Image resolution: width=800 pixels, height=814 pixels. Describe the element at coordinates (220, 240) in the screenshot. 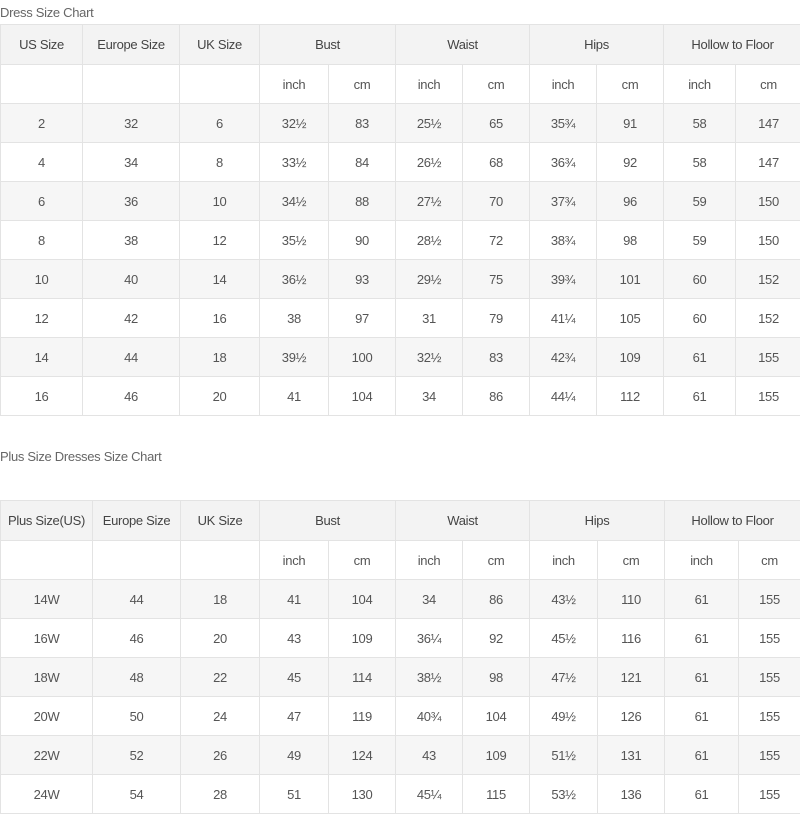

I see `table-cell: 12` at that location.